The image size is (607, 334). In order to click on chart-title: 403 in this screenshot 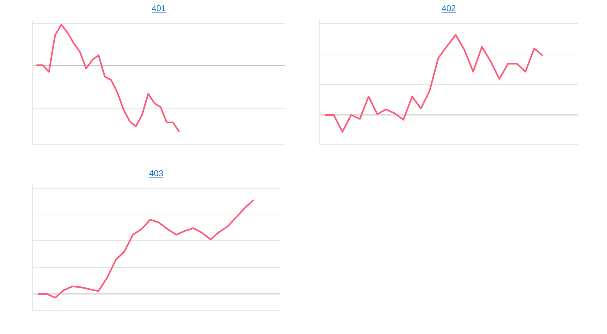, I will do `click(157, 173)`.